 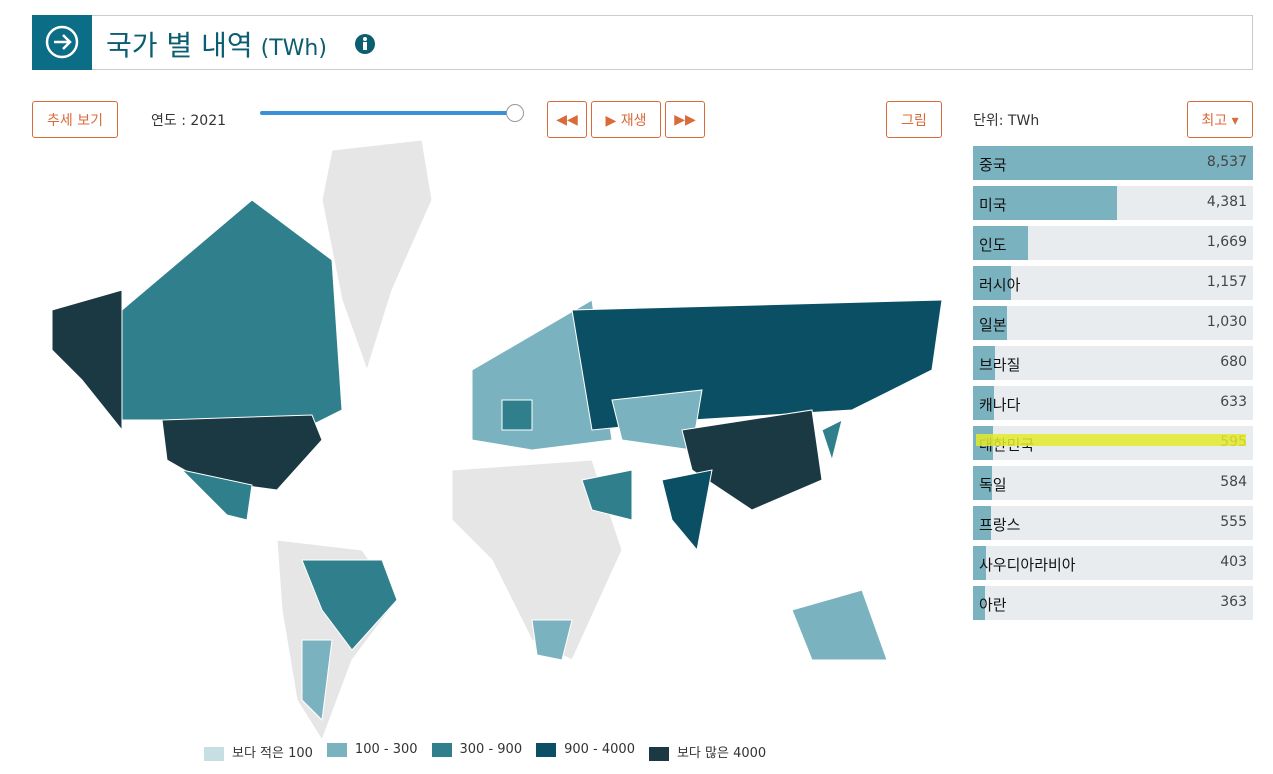 I want to click on country-value: 584, so click(x=1233, y=482).